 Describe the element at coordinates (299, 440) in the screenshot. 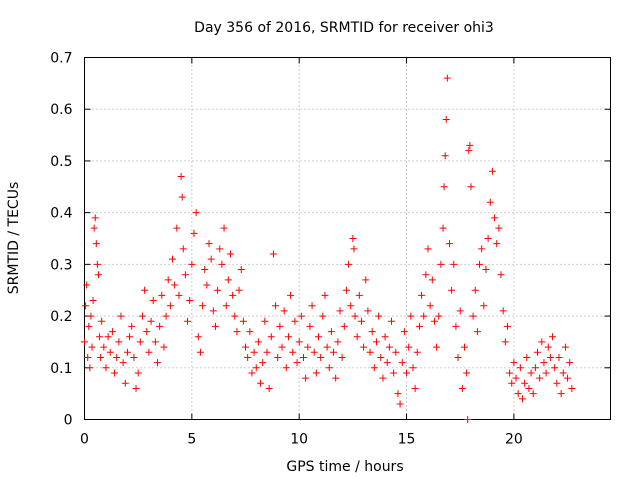

I see `x-tick-label: 10` at that location.